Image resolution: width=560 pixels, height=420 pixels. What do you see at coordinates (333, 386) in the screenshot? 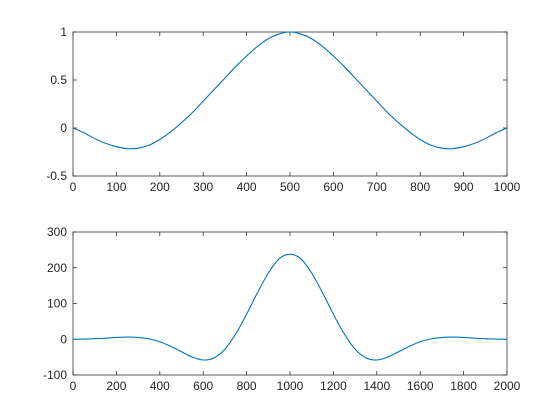
I see `x-tick-label: 1200` at bounding box center [333, 386].